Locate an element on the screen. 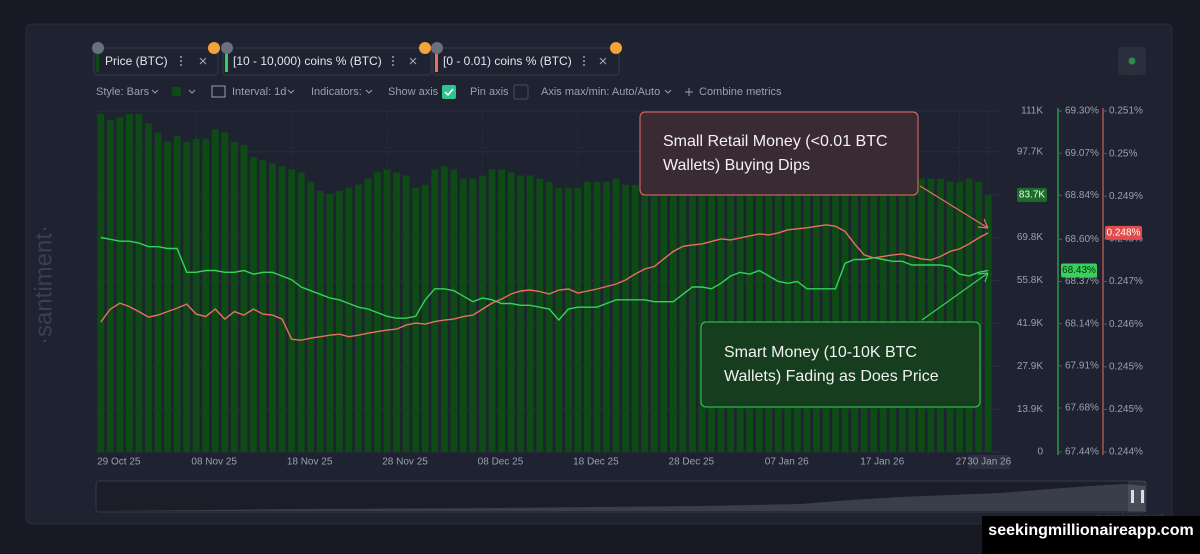 The image size is (1200, 554). y-tick-label: 69.8K is located at coordinates (1030, 237).